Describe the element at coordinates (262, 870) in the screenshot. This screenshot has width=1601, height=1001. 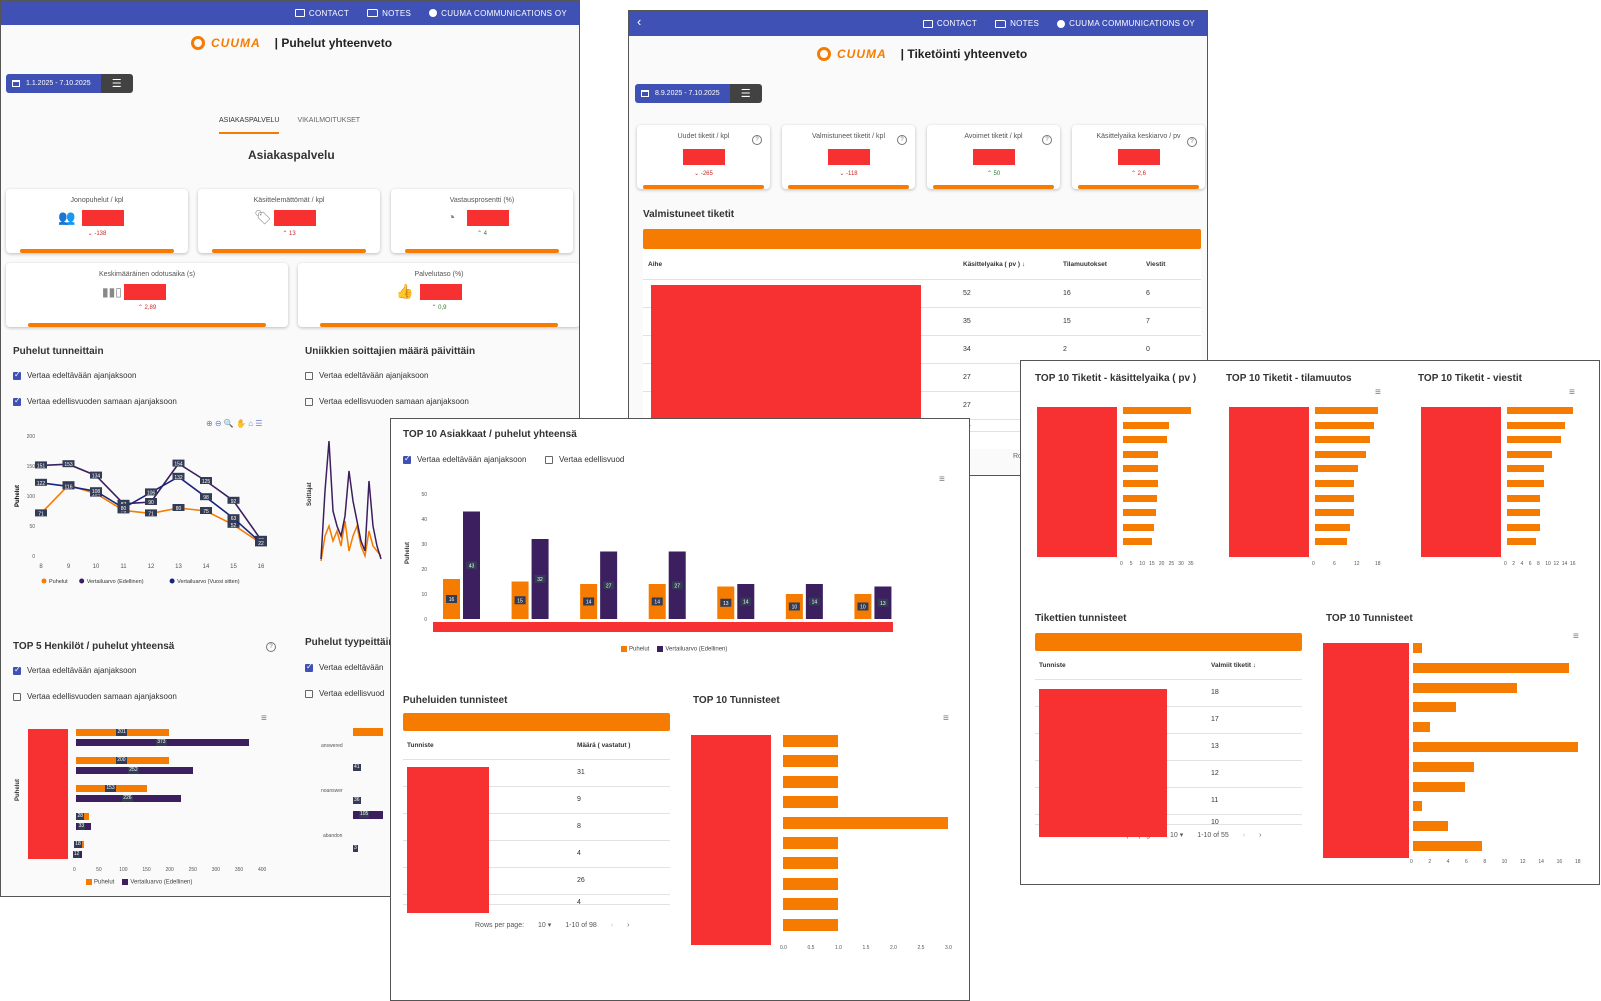
I see `x-tick: 400` at that location.